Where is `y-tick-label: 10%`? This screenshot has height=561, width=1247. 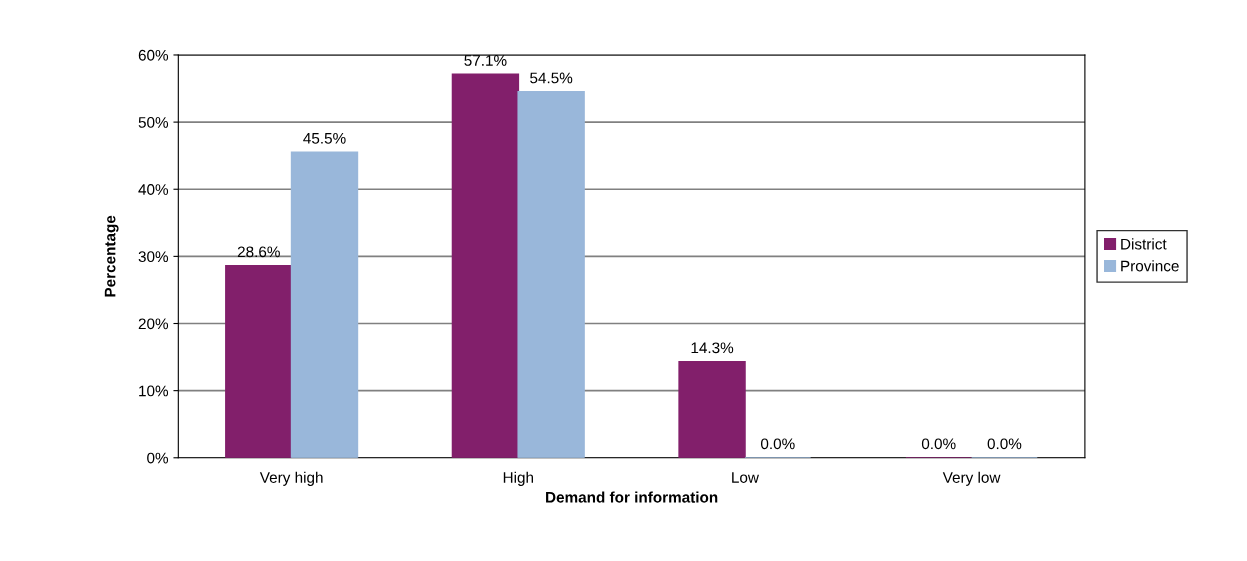 y-tick-label: 10% is located at coordinates (154, 391).